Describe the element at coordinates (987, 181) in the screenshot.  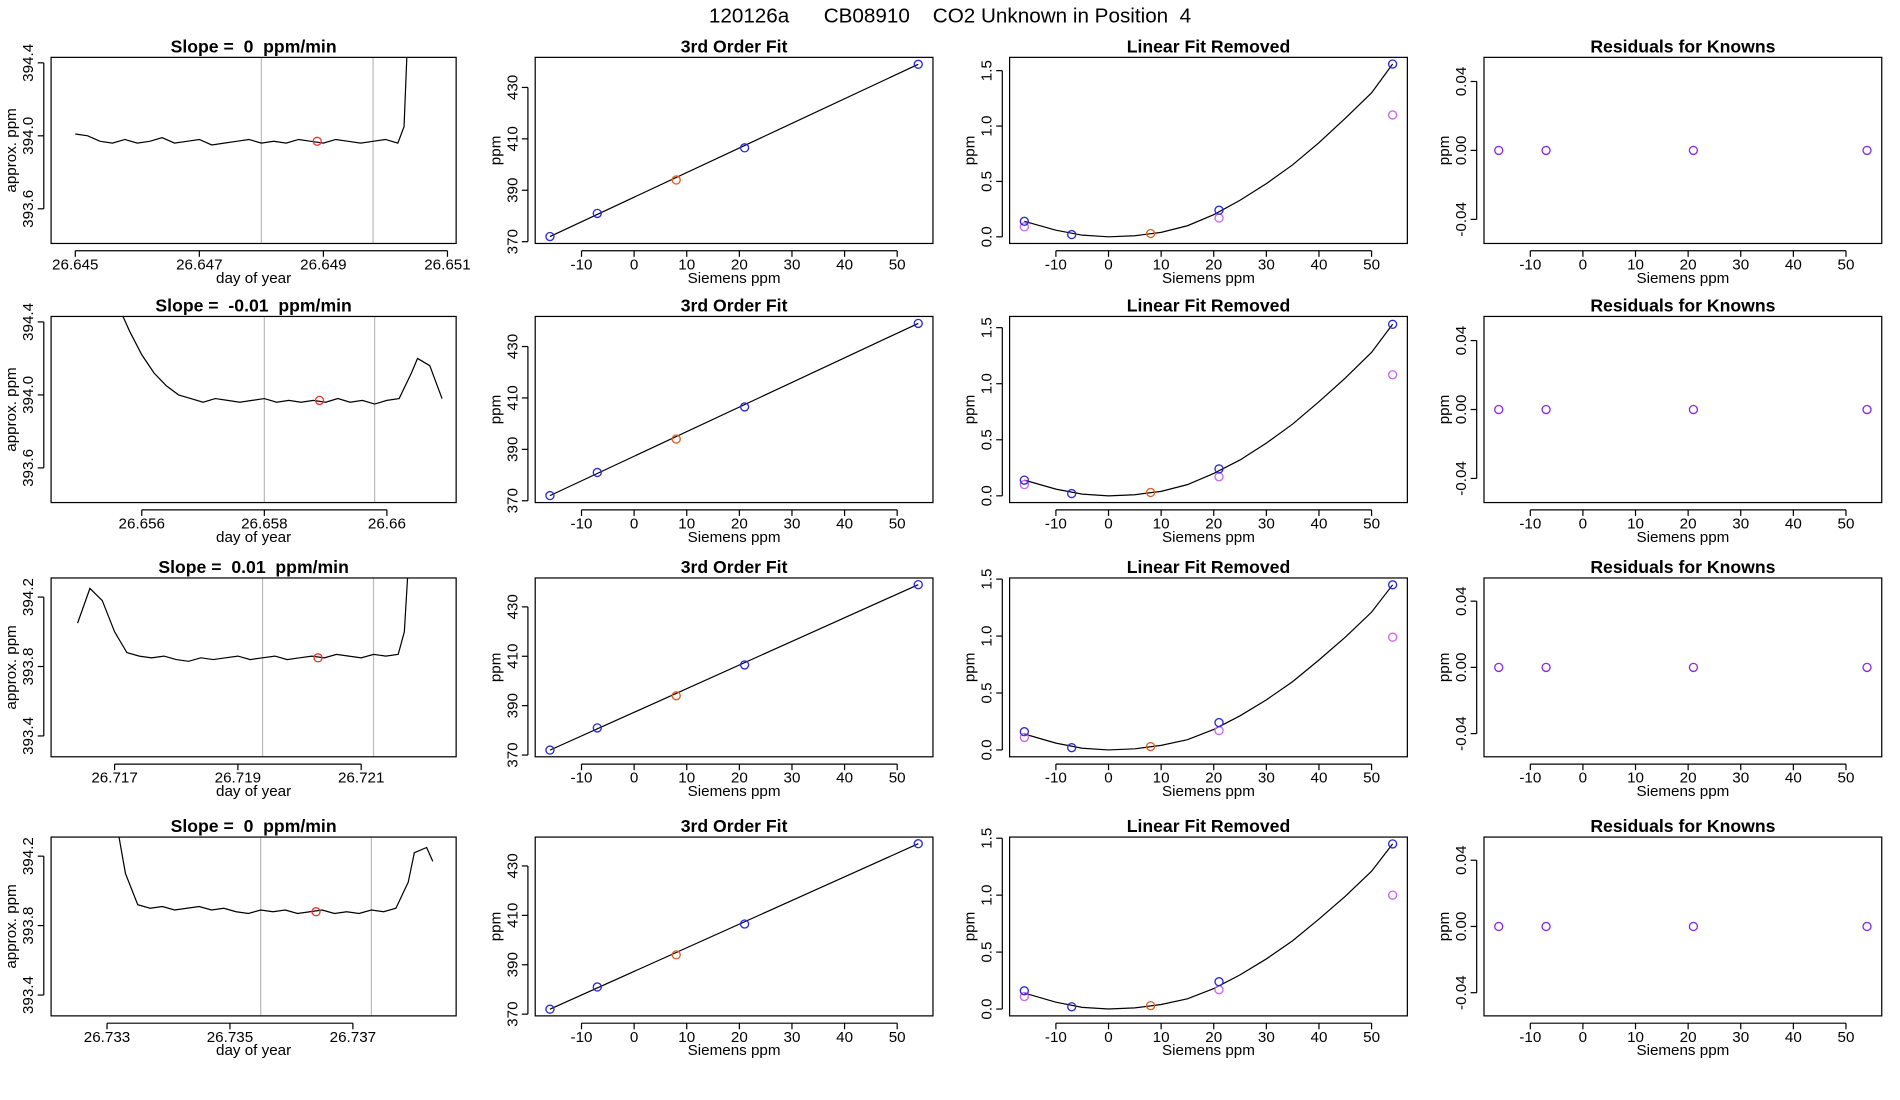
I see `y-tick-label: 0.5` at that location.